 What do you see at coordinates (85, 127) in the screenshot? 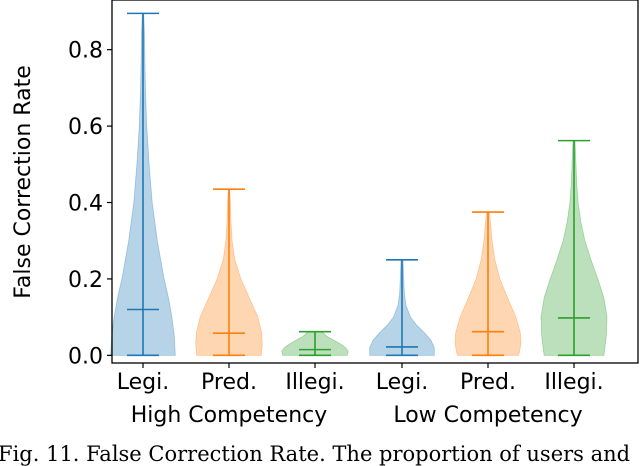
I see `y-tick-label: 0.6` at bounding box center [85, 127].